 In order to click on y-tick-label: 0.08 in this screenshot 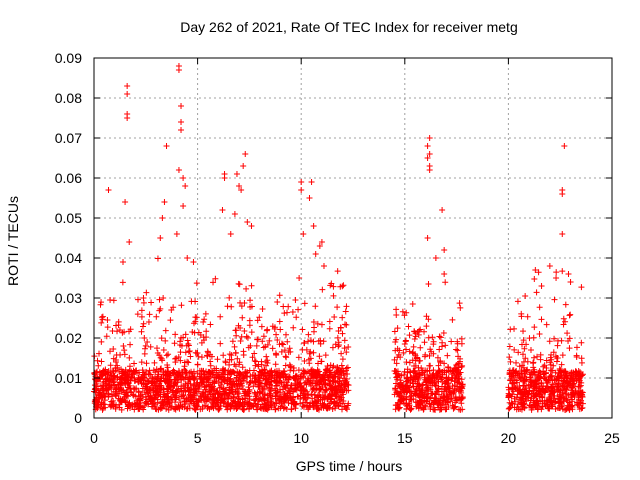, I will do `click(68, 98)`.